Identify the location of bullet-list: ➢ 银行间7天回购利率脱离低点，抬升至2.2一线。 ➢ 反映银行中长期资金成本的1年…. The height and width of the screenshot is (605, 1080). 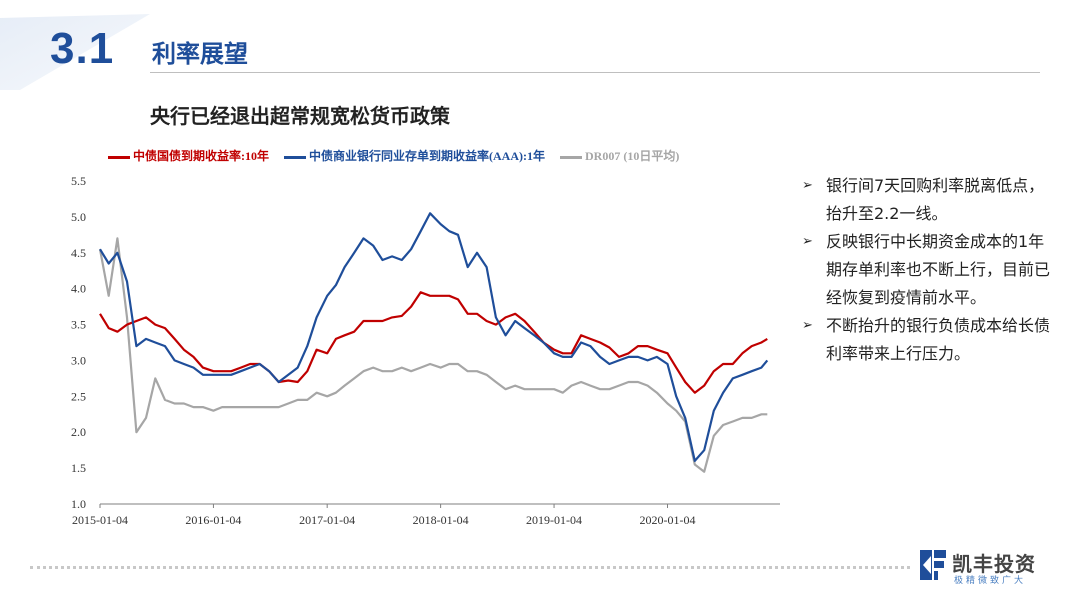
(927, 270).